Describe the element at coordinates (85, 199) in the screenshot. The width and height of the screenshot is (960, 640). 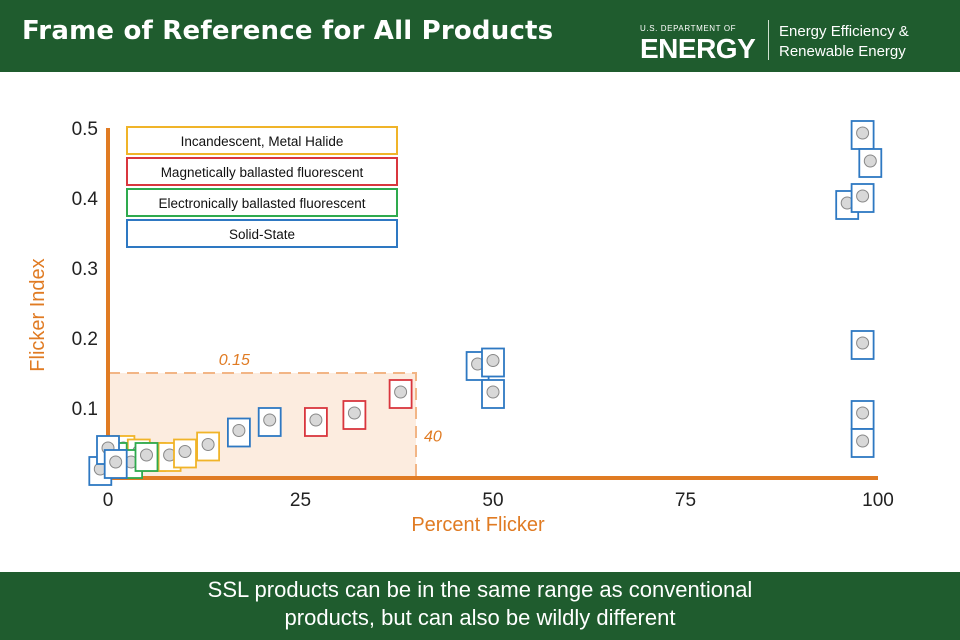
I see `y-tick-label: 0.4` at that location.